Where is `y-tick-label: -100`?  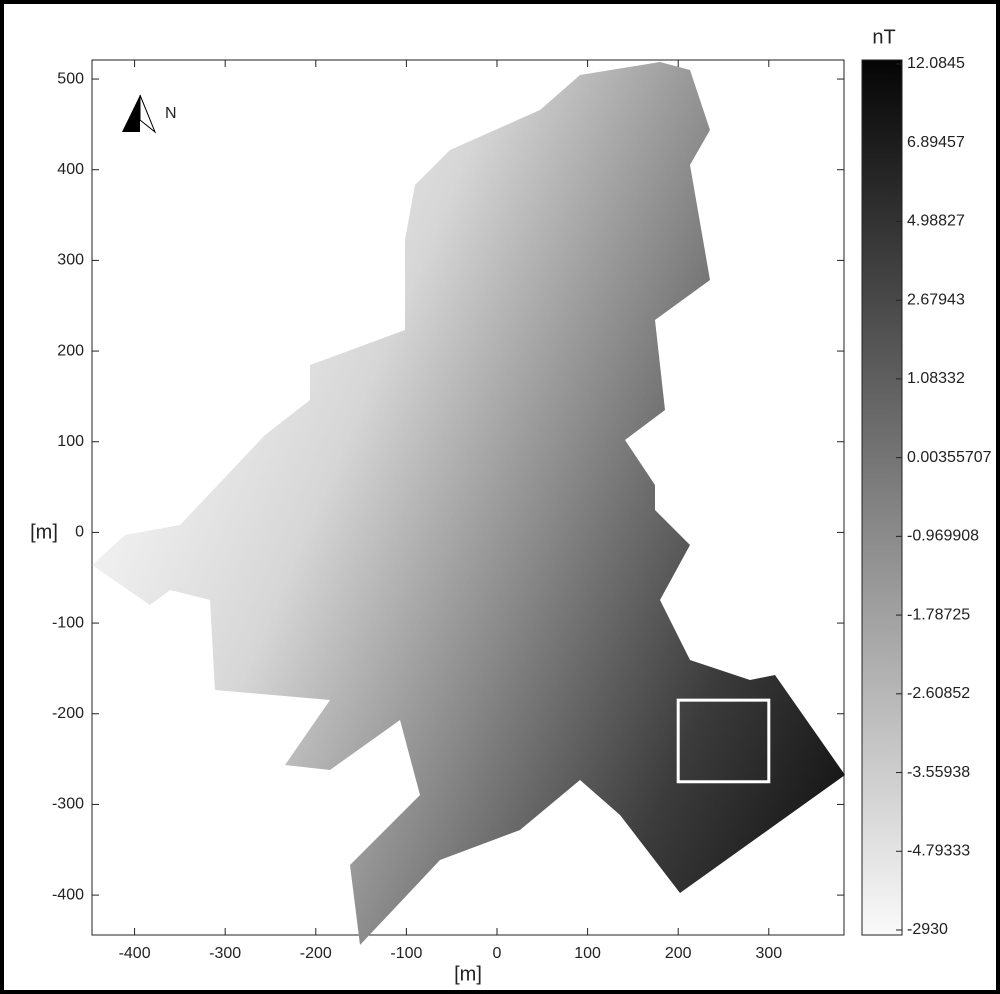 y-tick-label: -100 is located at coordinates (68, 622).